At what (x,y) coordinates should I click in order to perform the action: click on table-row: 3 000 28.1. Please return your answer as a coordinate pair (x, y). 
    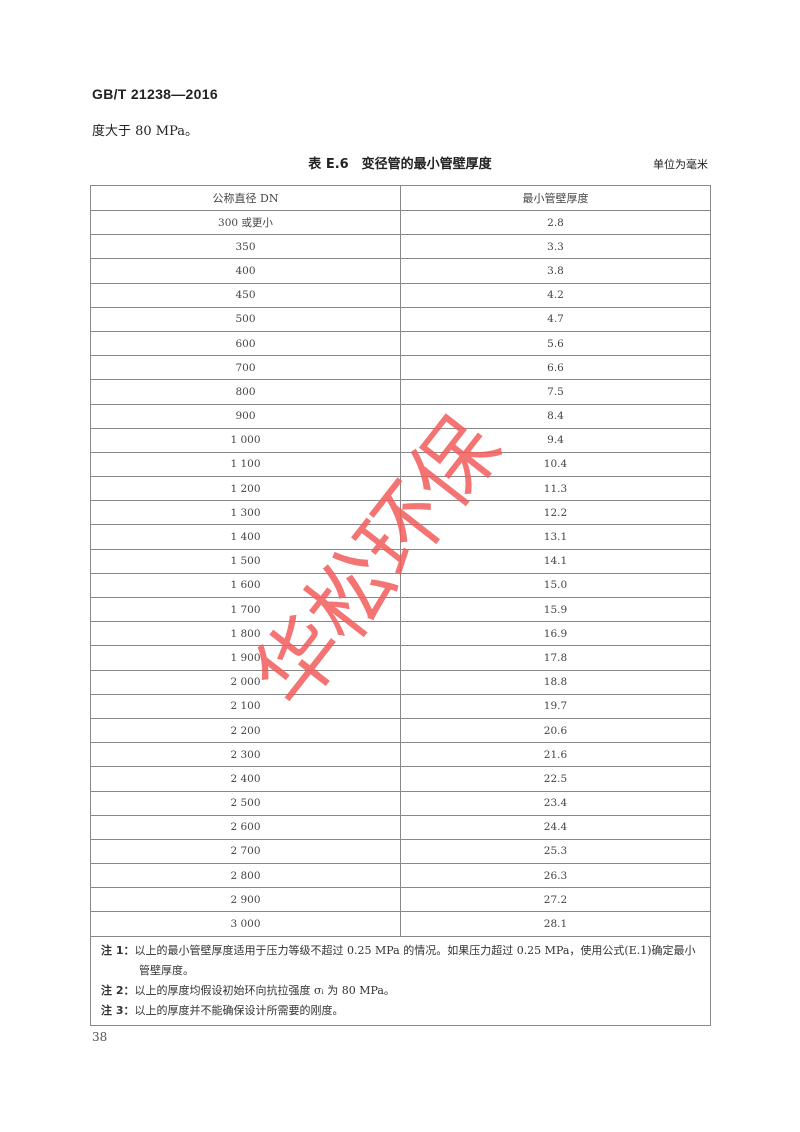
    Looking at the image, I should click on (400, 924).